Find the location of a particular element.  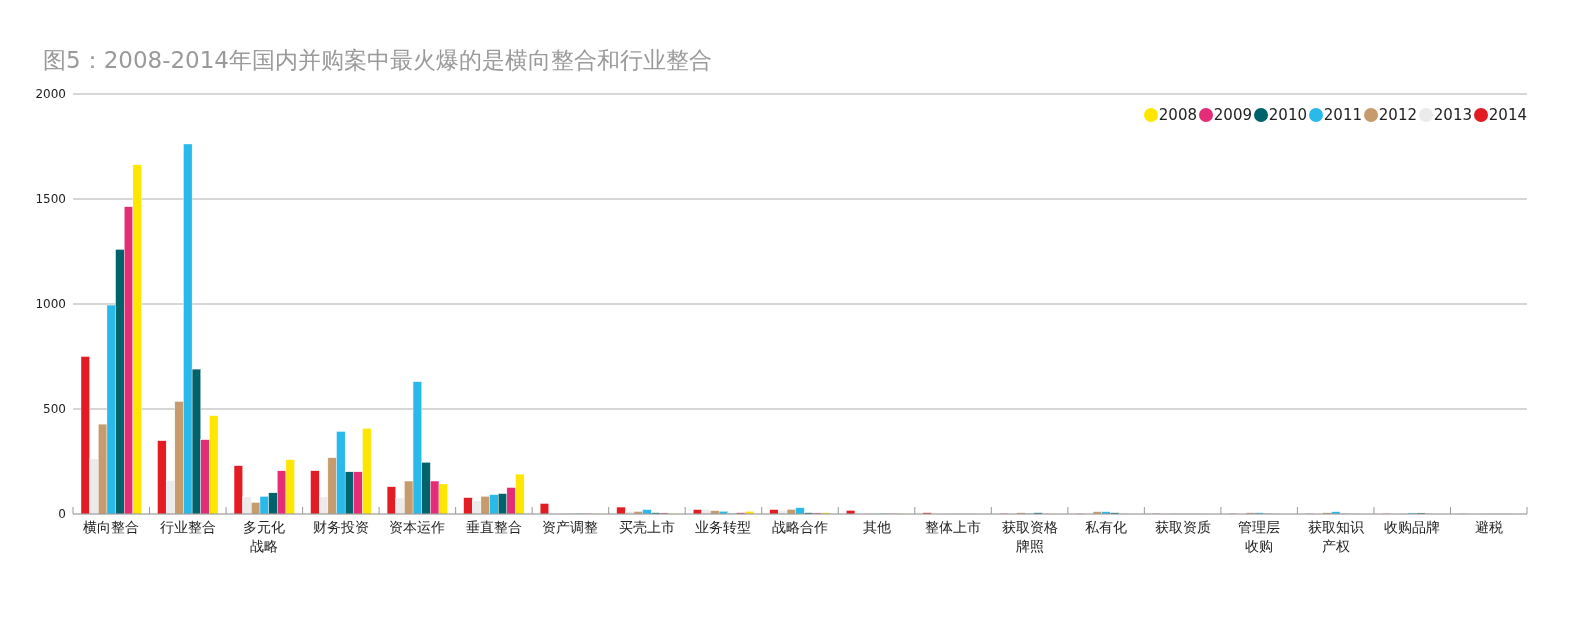

y-tick-label: 1500 is located at coordinates (50, 199).